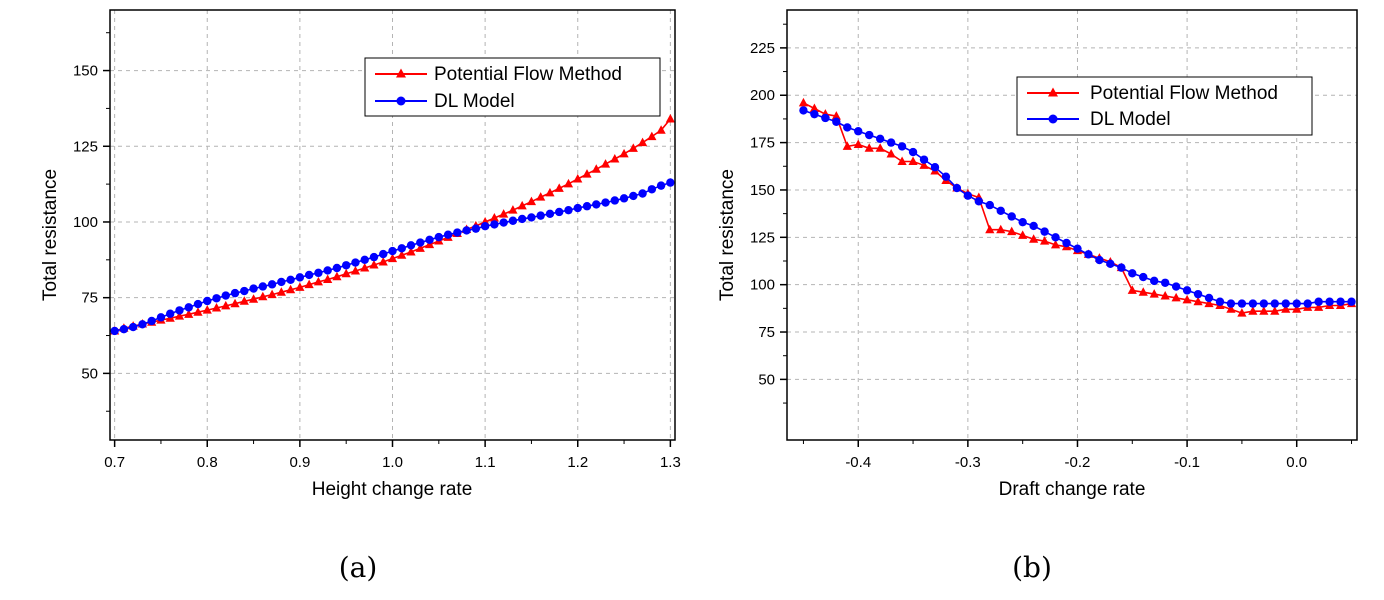 The height and width of the screenshot is (600, 1384). I want to click on legend-b: Potential Flow Method DL Model, so click(1164, 106).